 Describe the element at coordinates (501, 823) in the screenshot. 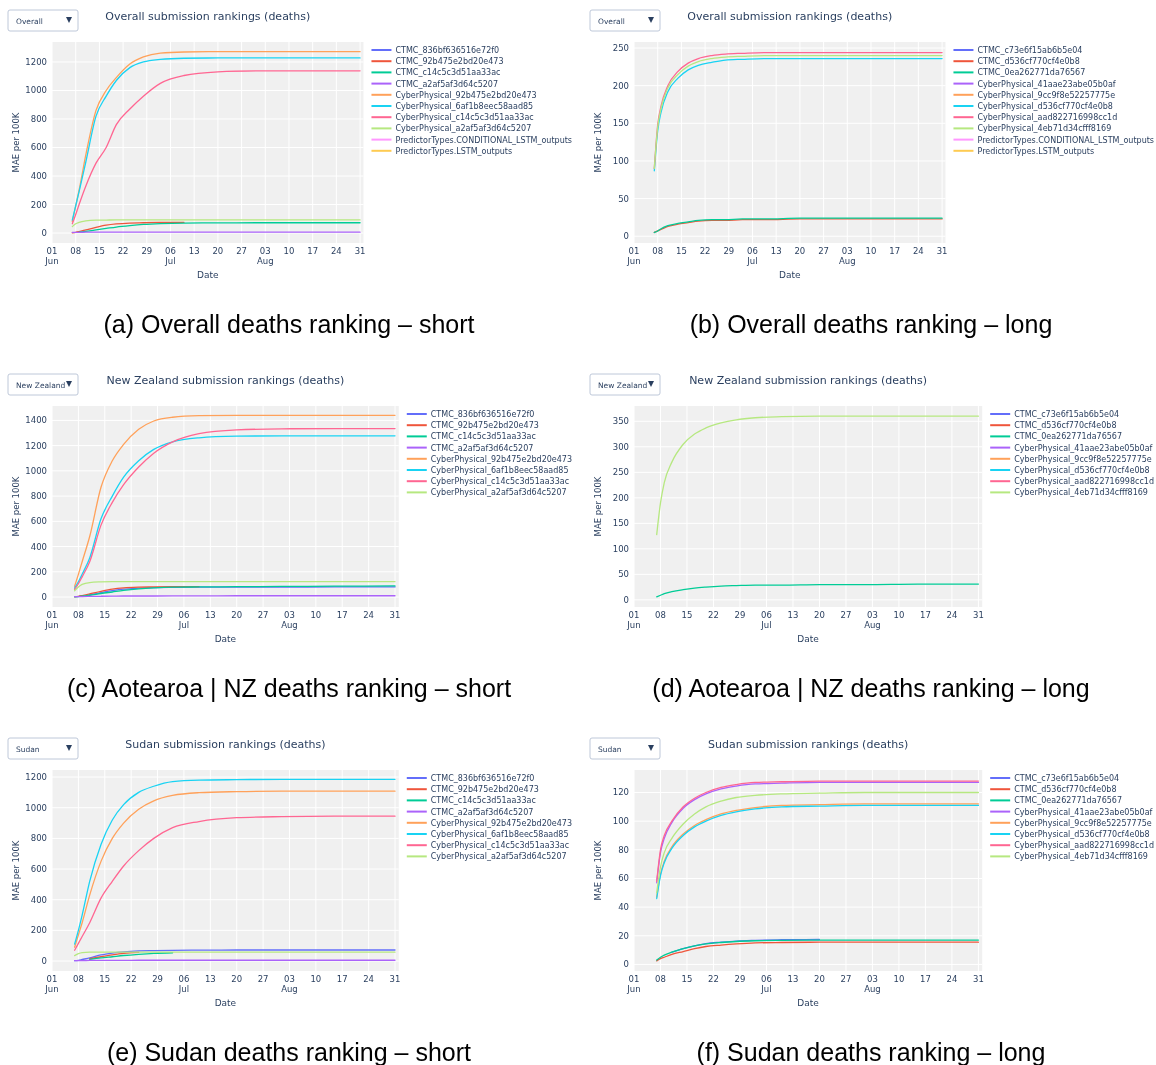

I see `legend-label: CyberPhysical_92b475e2bd20e473` at that location.